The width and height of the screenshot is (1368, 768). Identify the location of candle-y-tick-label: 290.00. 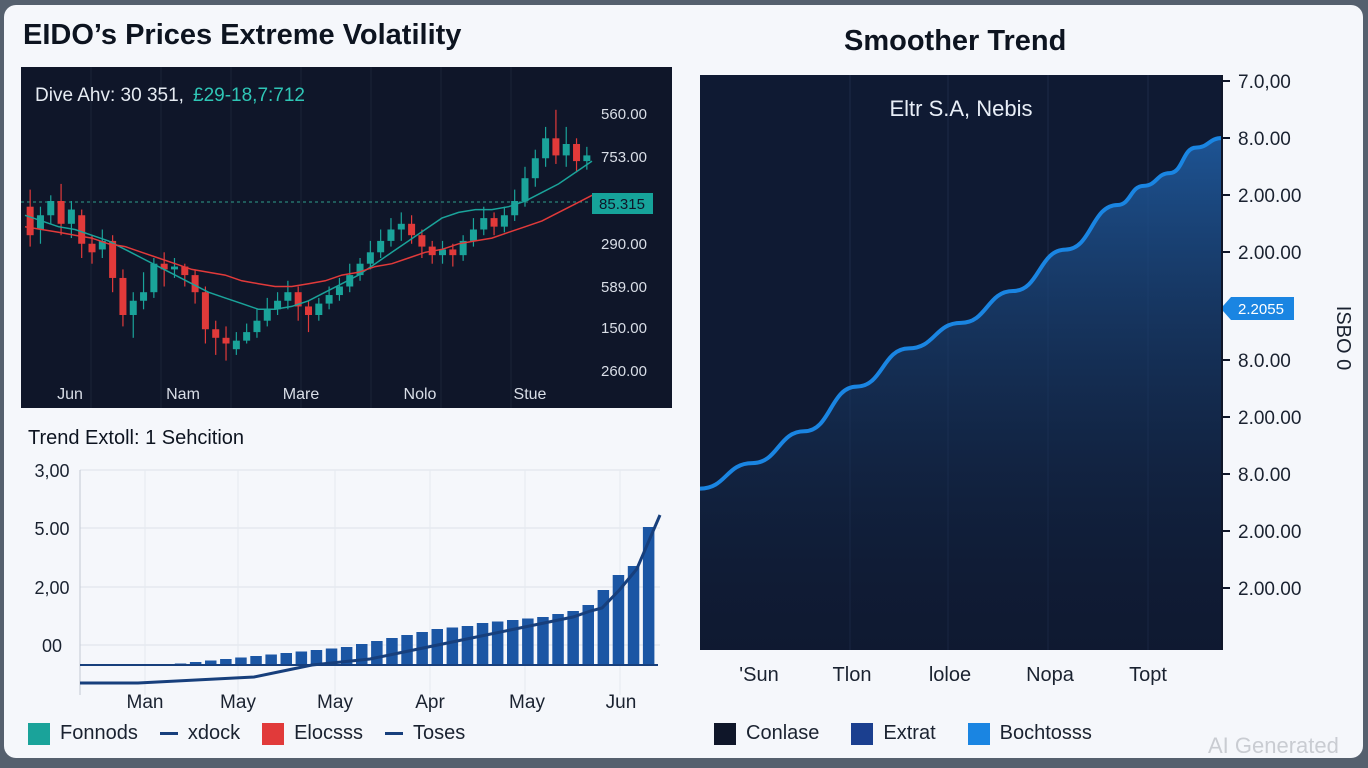
(624, 244).